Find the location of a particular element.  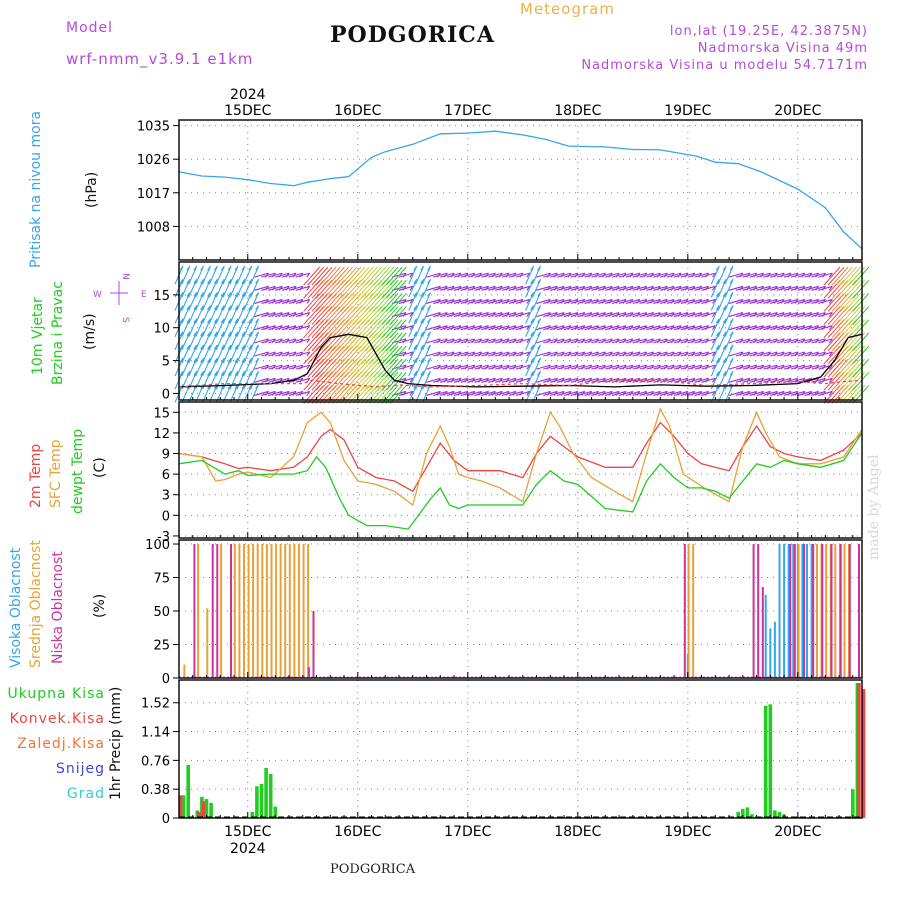

precip-frame is located at coordinates (520, 749).